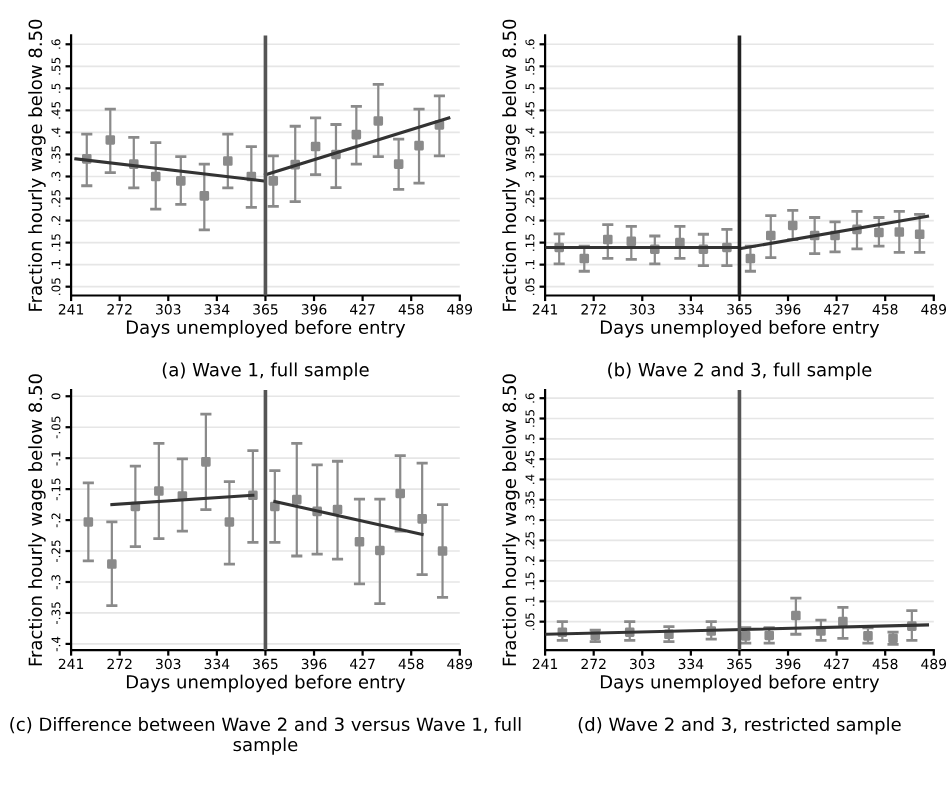 The height and width of the screenshot is (788, 948). What do you see at coordinates (740, 371) in the screenshot?
I see `text: (b) Wave 2 and 3, full sample` at bounding box center [740, 371].